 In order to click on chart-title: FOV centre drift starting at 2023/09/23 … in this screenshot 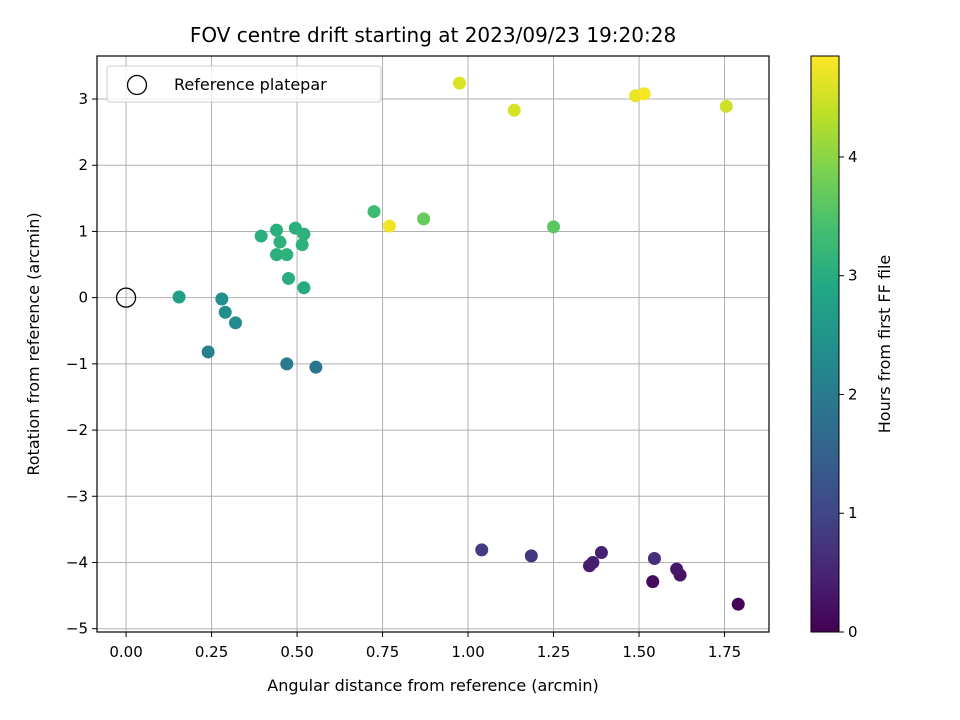, I will do `click(433, 35)`.